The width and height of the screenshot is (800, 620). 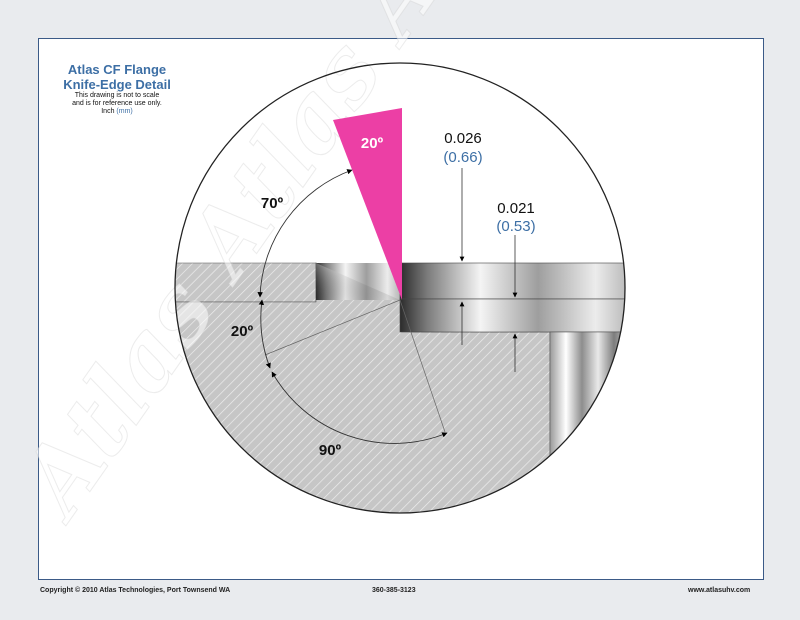 What do you see at coordinates (272, 203) in the screenshot?
I see `upper-angle-label: 70º` at bounding box center [272, 203].